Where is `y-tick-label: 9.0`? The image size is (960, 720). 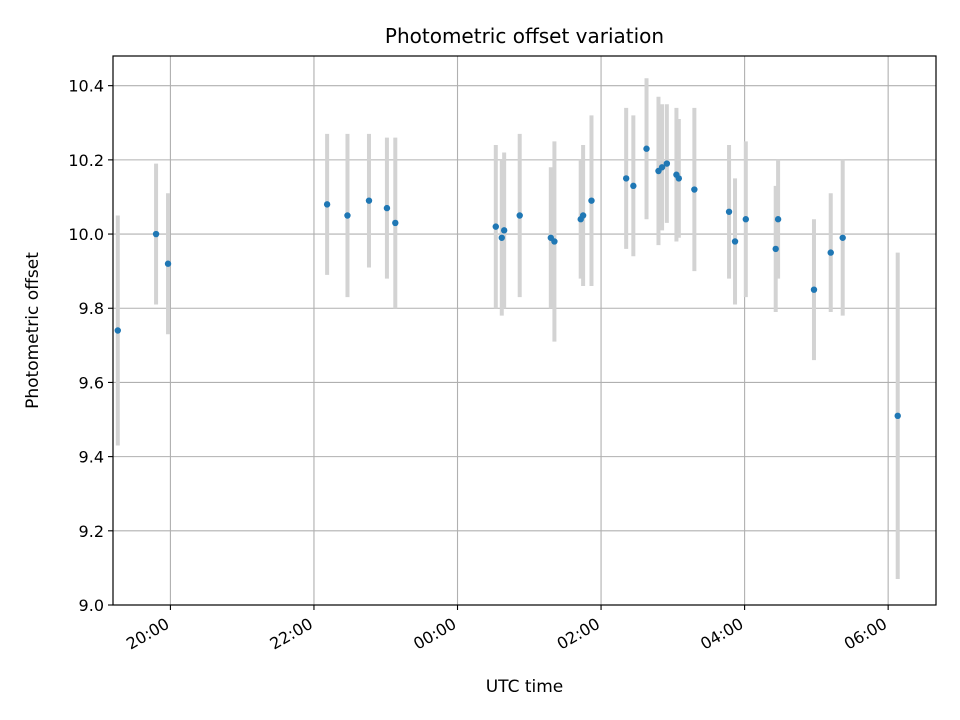
y-tick-label: 9.0 is located at coordinates (91, 605).